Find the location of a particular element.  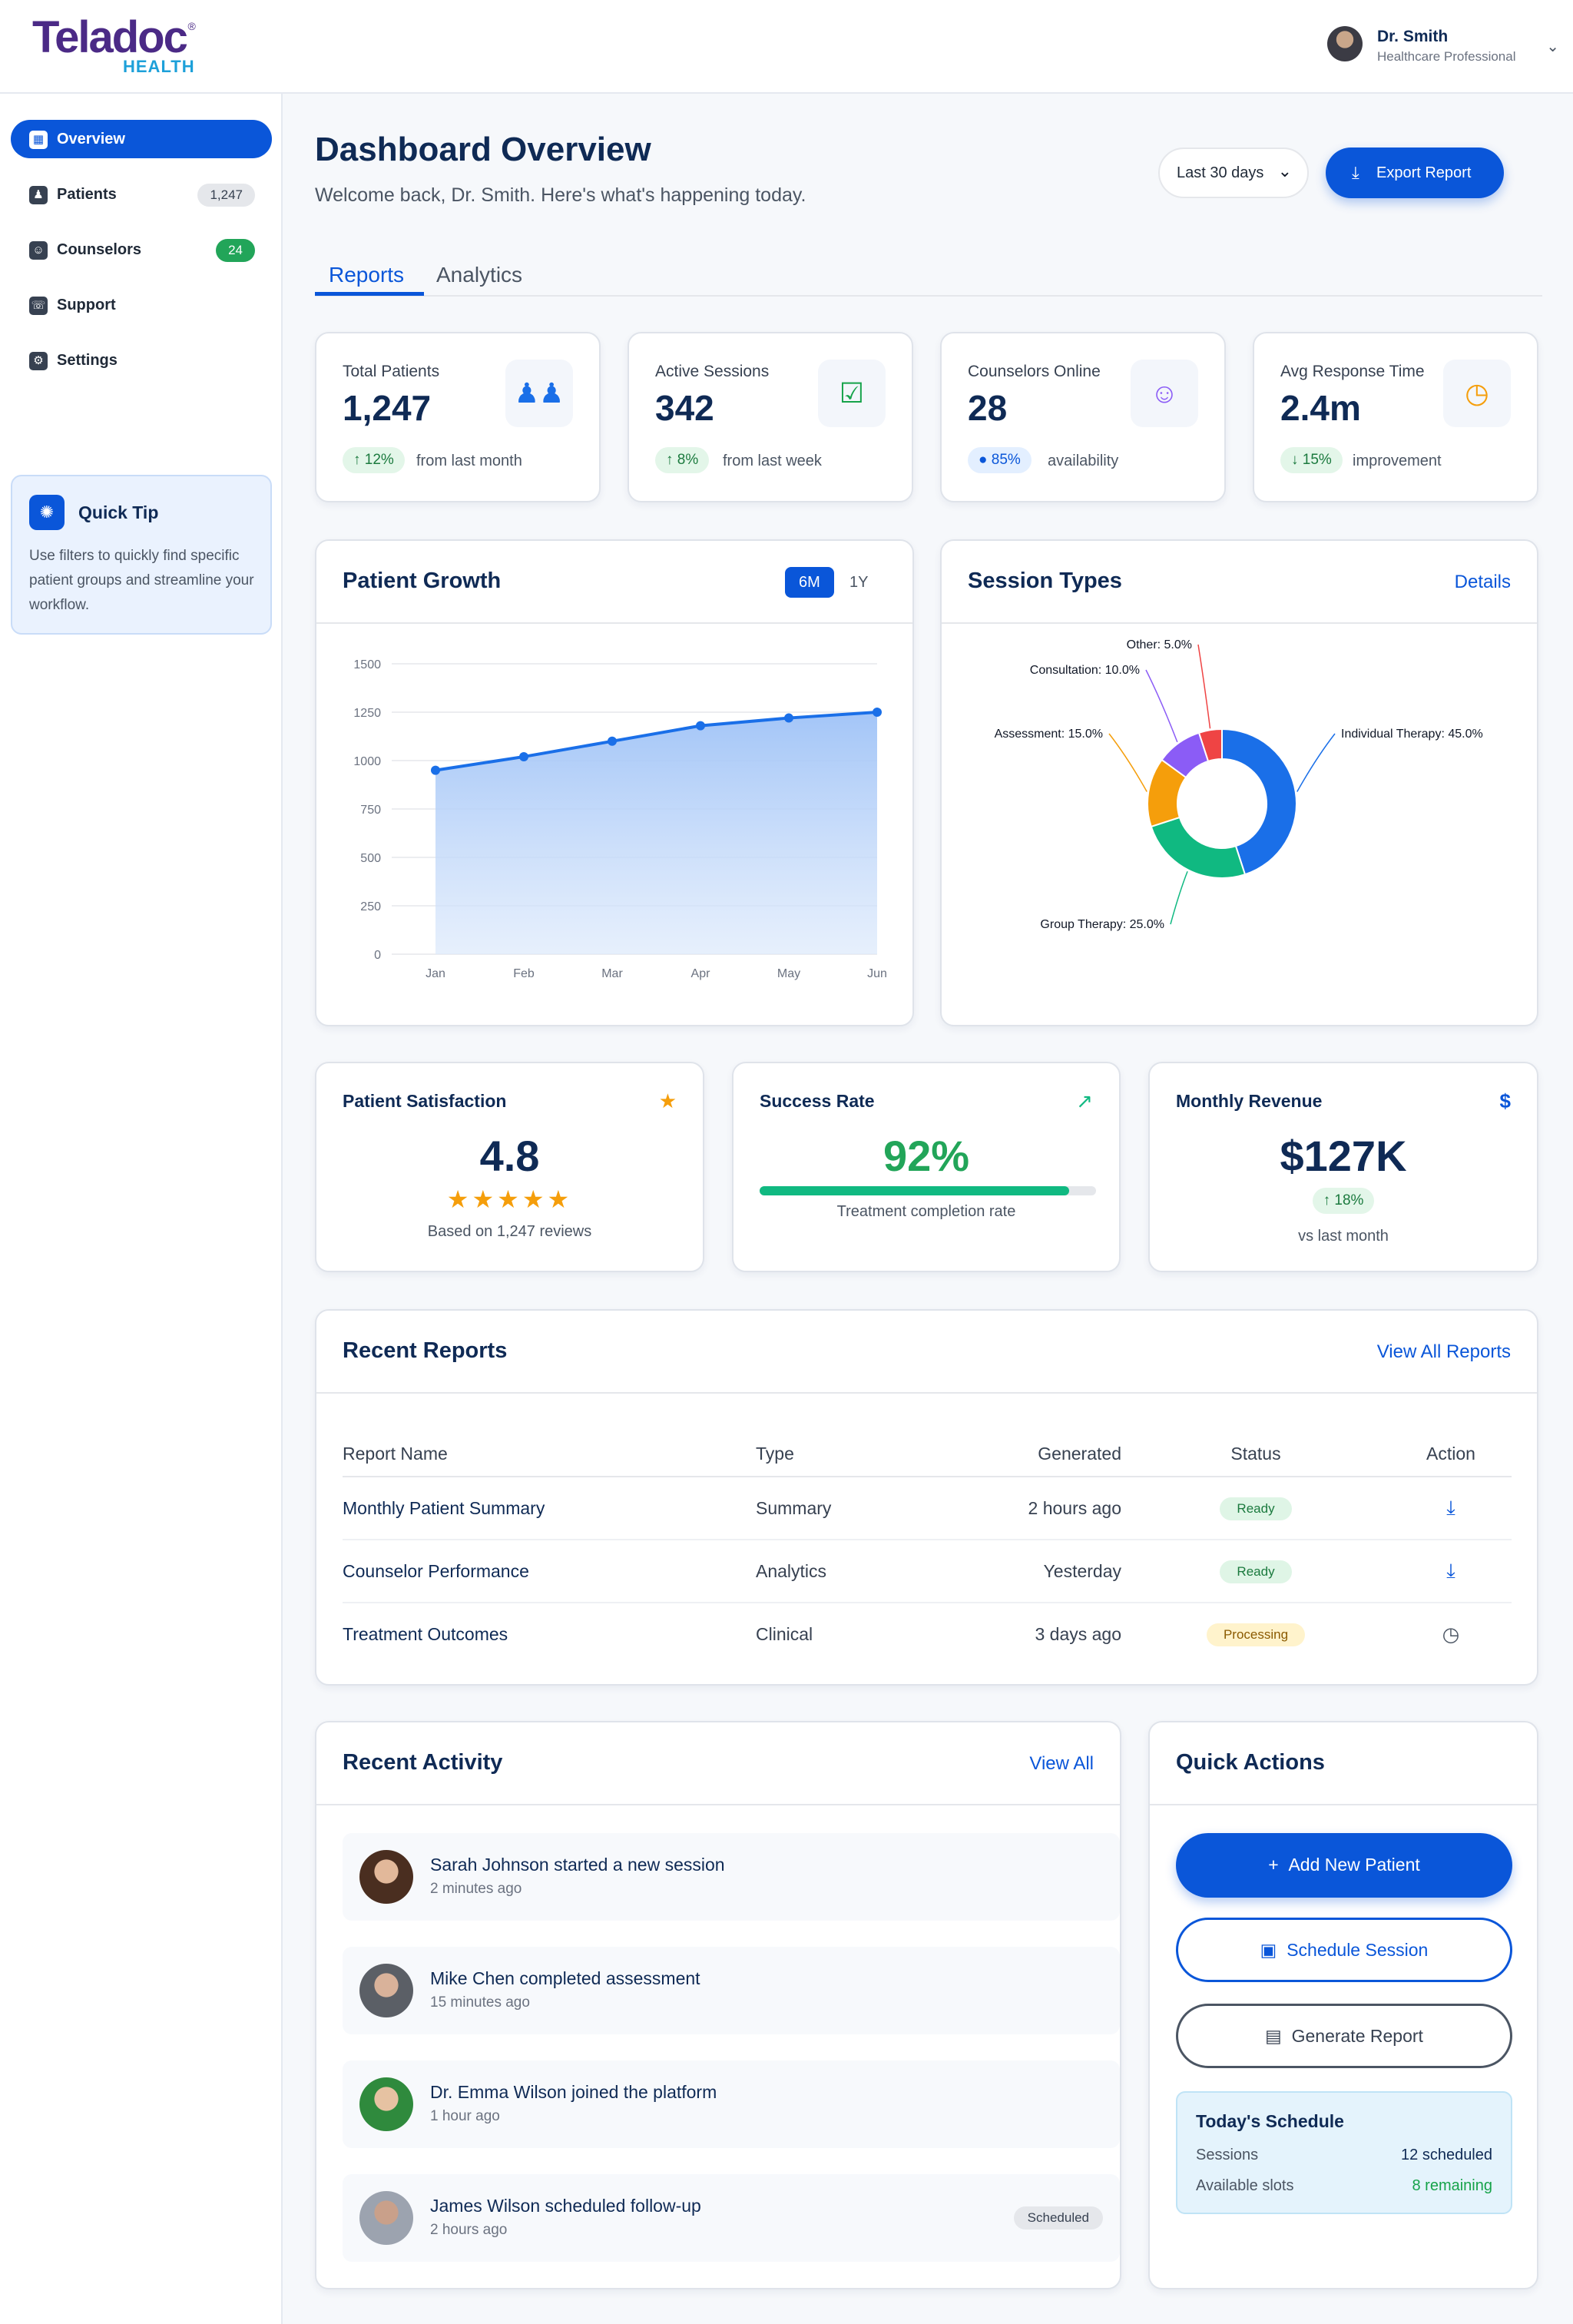

y-tick-label: 250 is located at coordinates (370, 907).